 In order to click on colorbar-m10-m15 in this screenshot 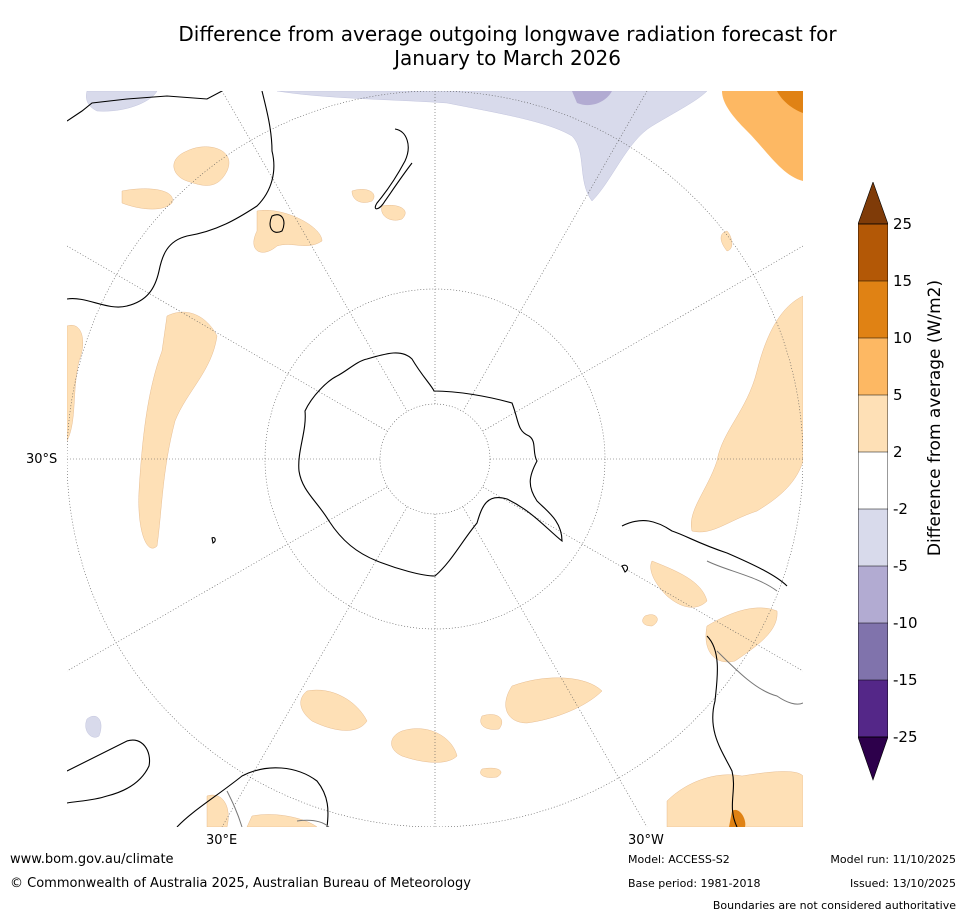, I will do `click(873, 651)`.